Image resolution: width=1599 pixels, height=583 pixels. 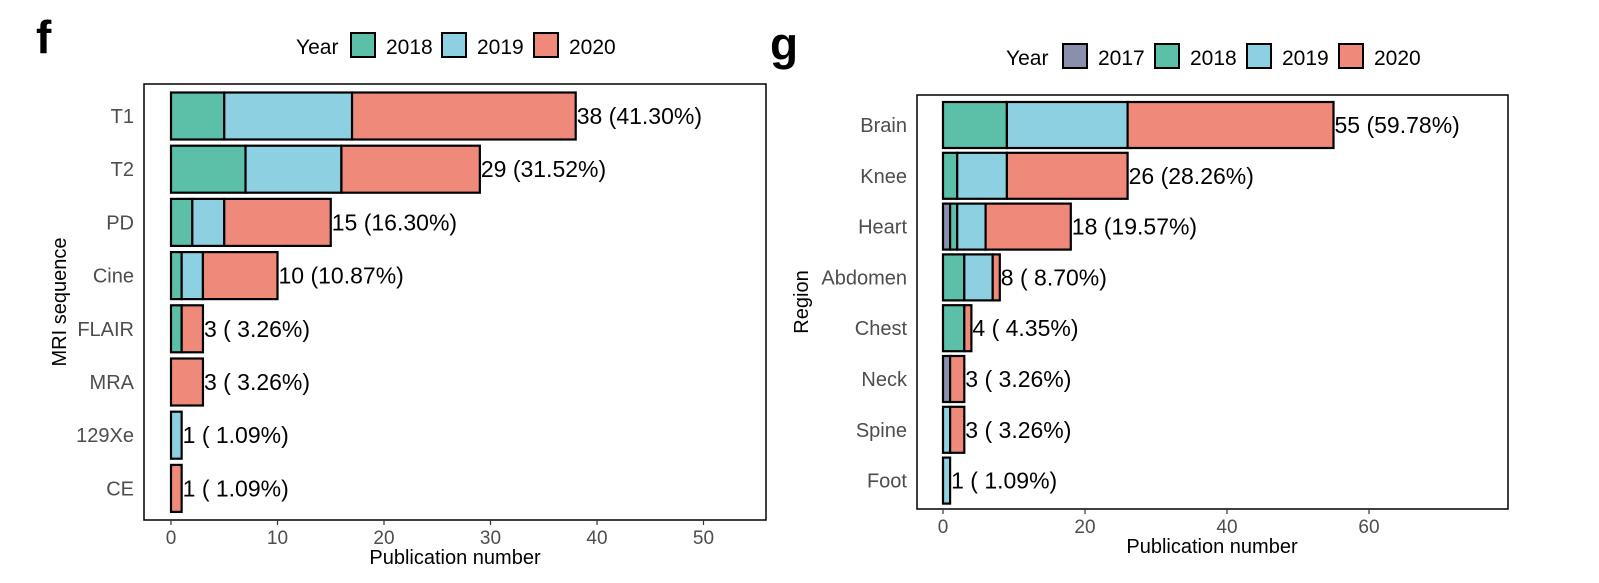 I want to click on bar-f-t1-2019, so click(x=288, y=116).